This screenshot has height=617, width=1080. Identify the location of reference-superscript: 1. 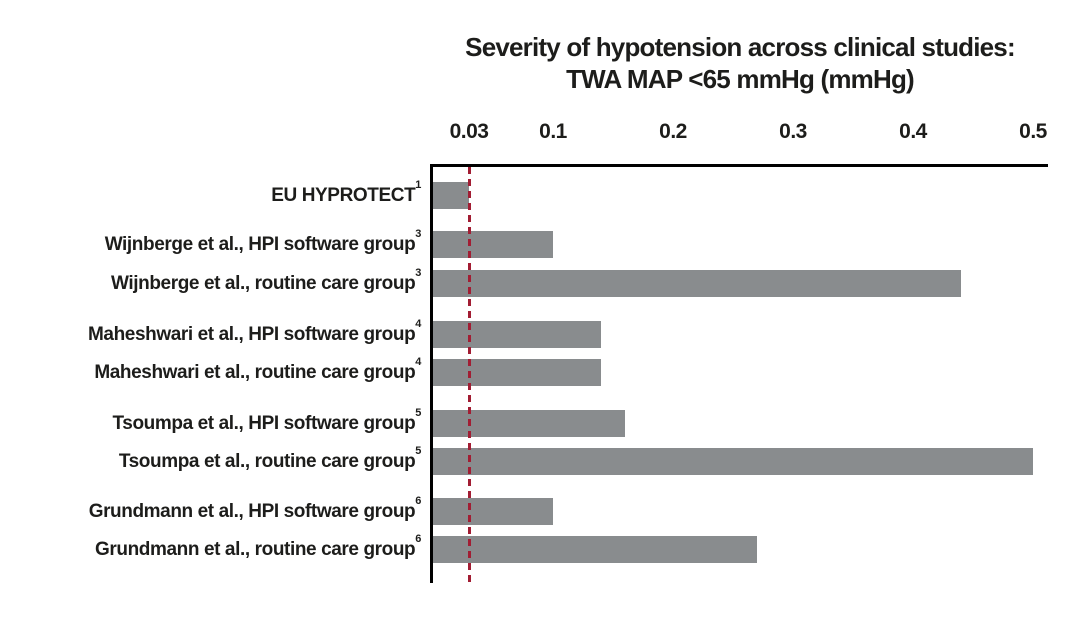
(418, 185).